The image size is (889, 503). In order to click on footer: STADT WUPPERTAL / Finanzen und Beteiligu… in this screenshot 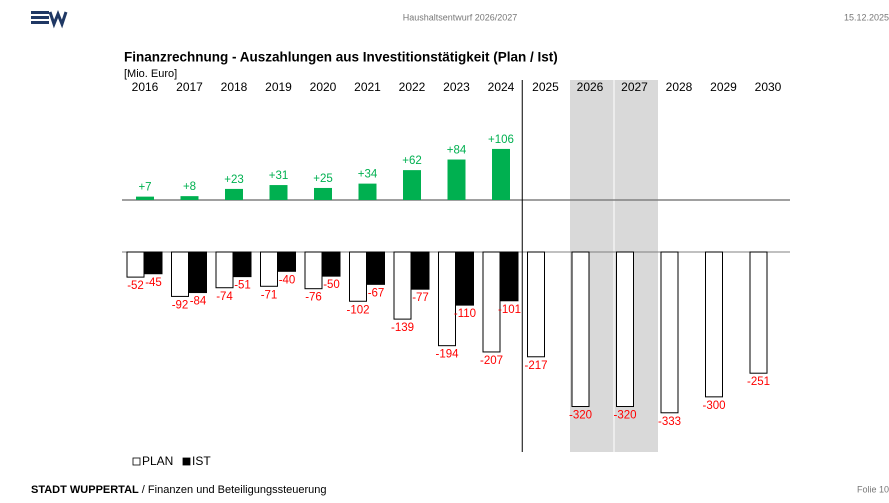, I will do `click(179, 490)`.